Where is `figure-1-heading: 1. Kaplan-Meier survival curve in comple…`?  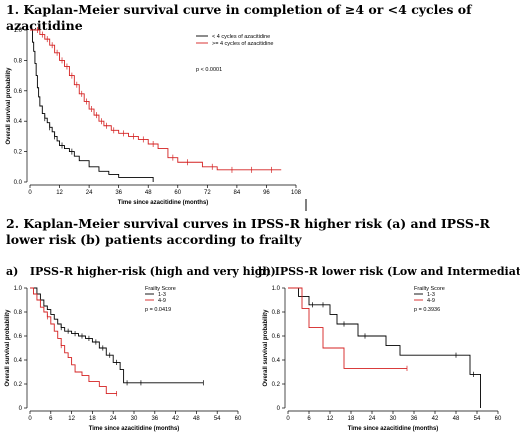
figure-1-heading: 1. Kaplan-Meier survival curve in comple… is located at coordinates (239, 17).